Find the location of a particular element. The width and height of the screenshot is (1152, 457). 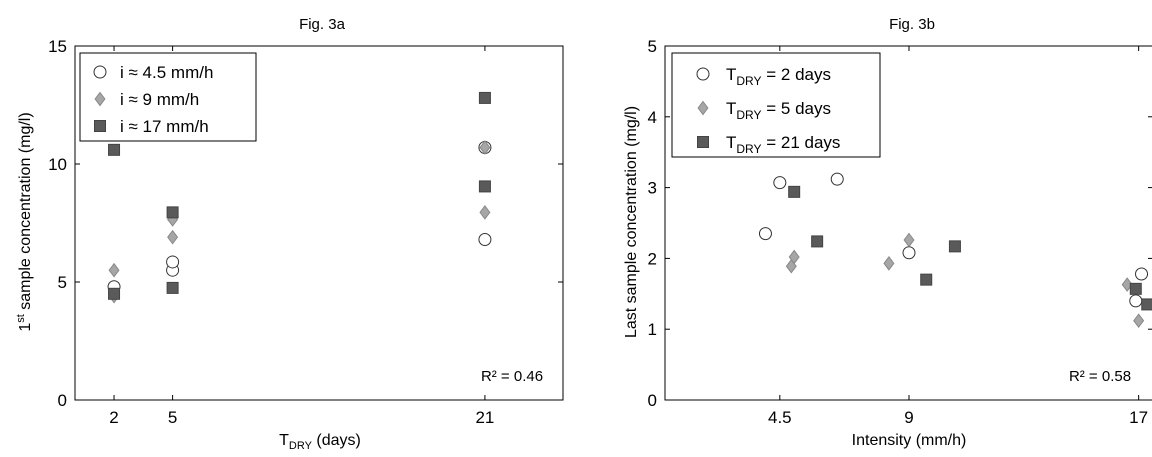

x-tick-label: 21 is located at coordinates (484, 417).